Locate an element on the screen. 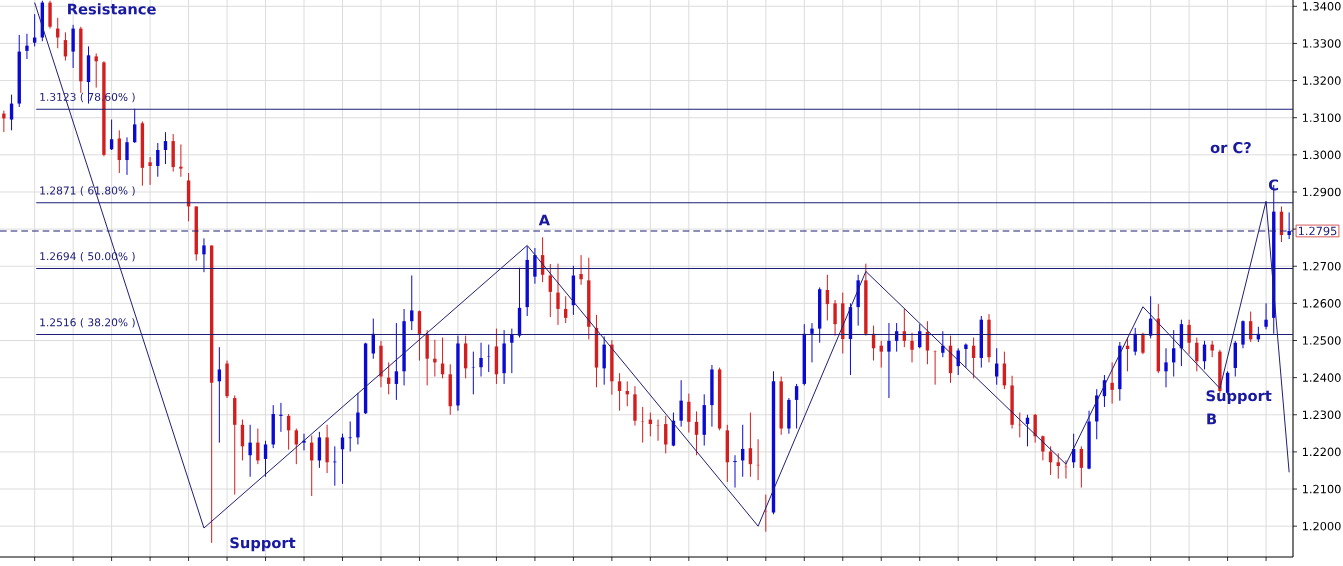  y-tick-label: 1.2300 is located at coordinates (1321, 415).